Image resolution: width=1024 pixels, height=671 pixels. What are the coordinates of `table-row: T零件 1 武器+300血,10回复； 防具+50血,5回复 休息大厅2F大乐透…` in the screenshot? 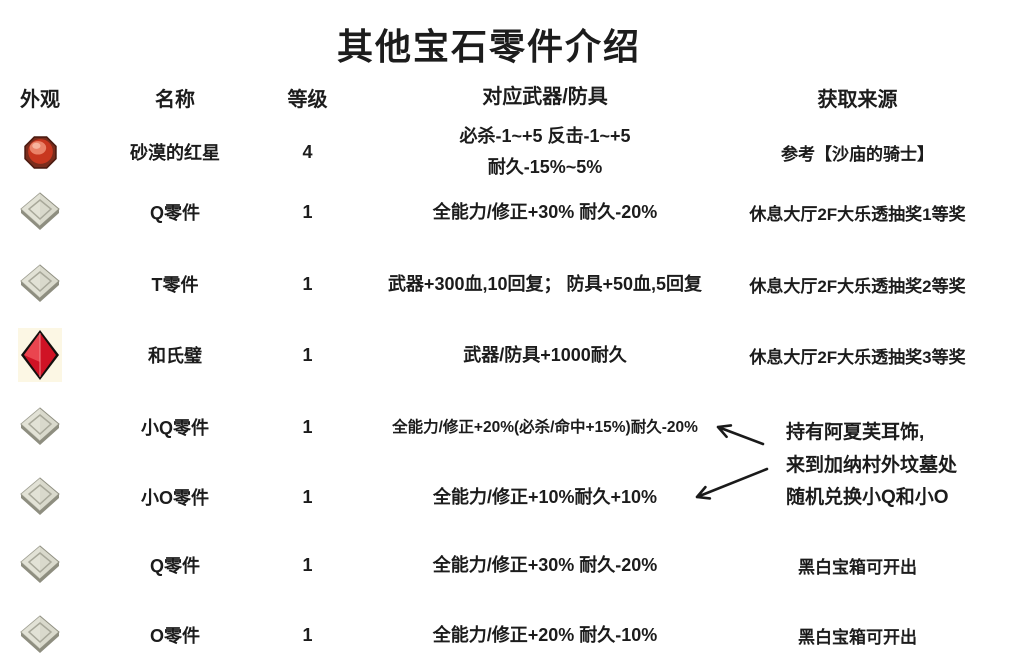 It's located at (512, 284).